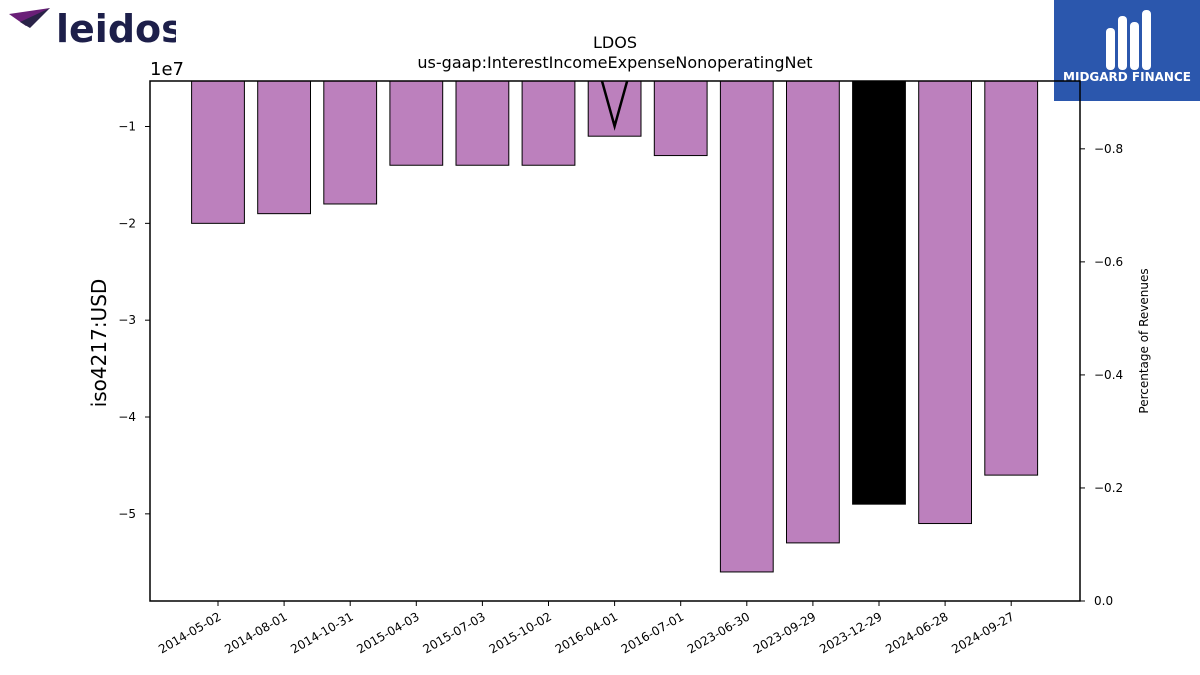  What do you see at coordinates (916, 632) in the screenshot?
I see `x-tick-label-2024-06-28: 2024-06-28` at bounding box center [916, 632].